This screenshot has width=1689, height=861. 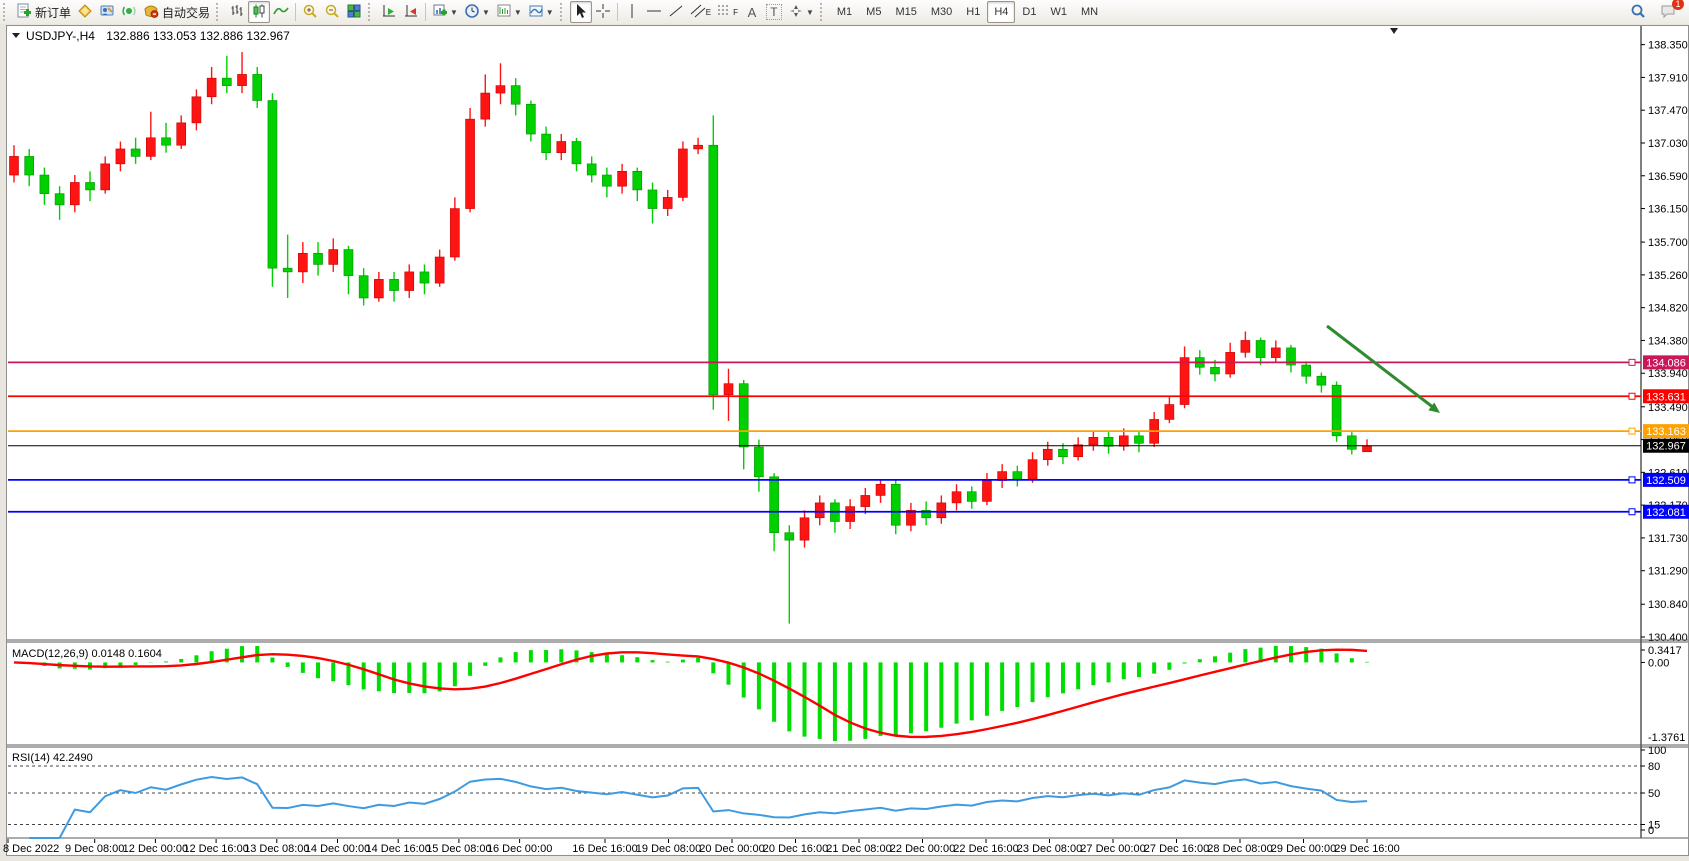 I want to click on period-button: ▼, so click(x=477, y=12).